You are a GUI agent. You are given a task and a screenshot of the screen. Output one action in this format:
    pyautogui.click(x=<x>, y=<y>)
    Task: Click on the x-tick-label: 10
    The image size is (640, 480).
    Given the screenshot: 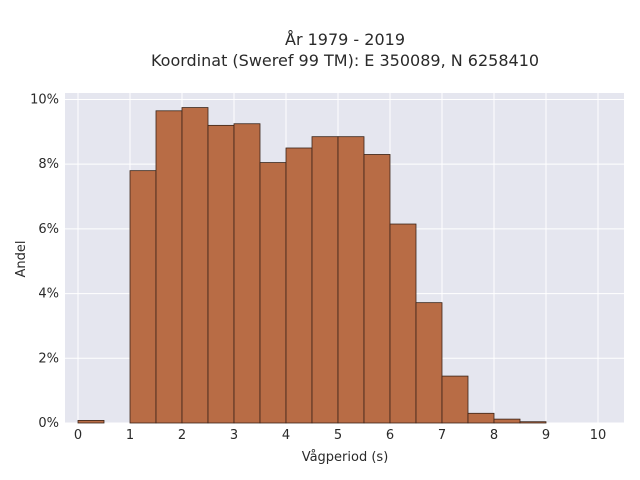 What is the action you would take?
    pyautogui.click(x=598, y=435)
    